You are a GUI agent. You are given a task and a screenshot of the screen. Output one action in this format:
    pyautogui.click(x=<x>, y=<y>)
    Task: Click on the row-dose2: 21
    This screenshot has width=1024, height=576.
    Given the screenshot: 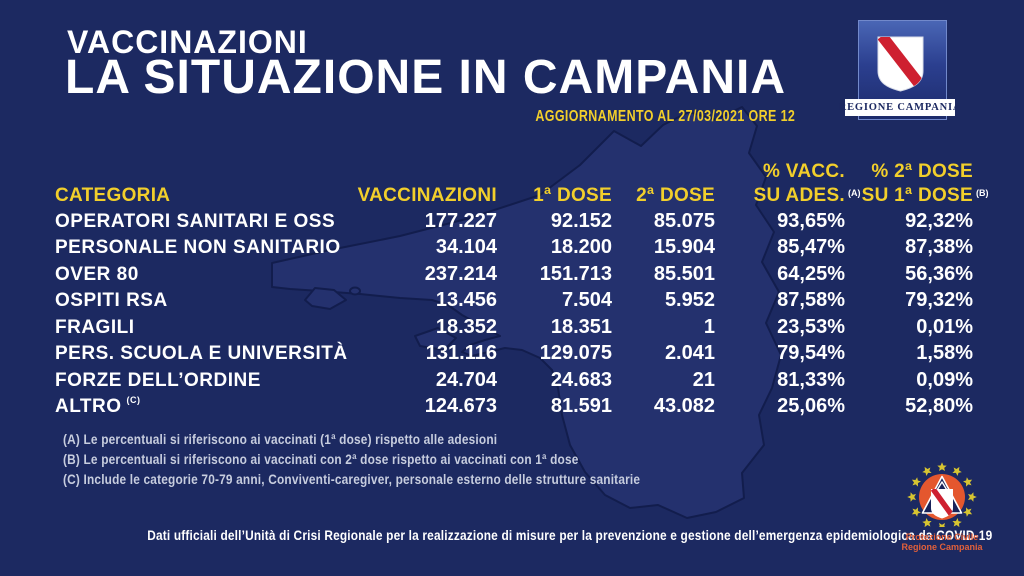 What is the action you would take?
    pyautogui.click(x=703, y=379)
    